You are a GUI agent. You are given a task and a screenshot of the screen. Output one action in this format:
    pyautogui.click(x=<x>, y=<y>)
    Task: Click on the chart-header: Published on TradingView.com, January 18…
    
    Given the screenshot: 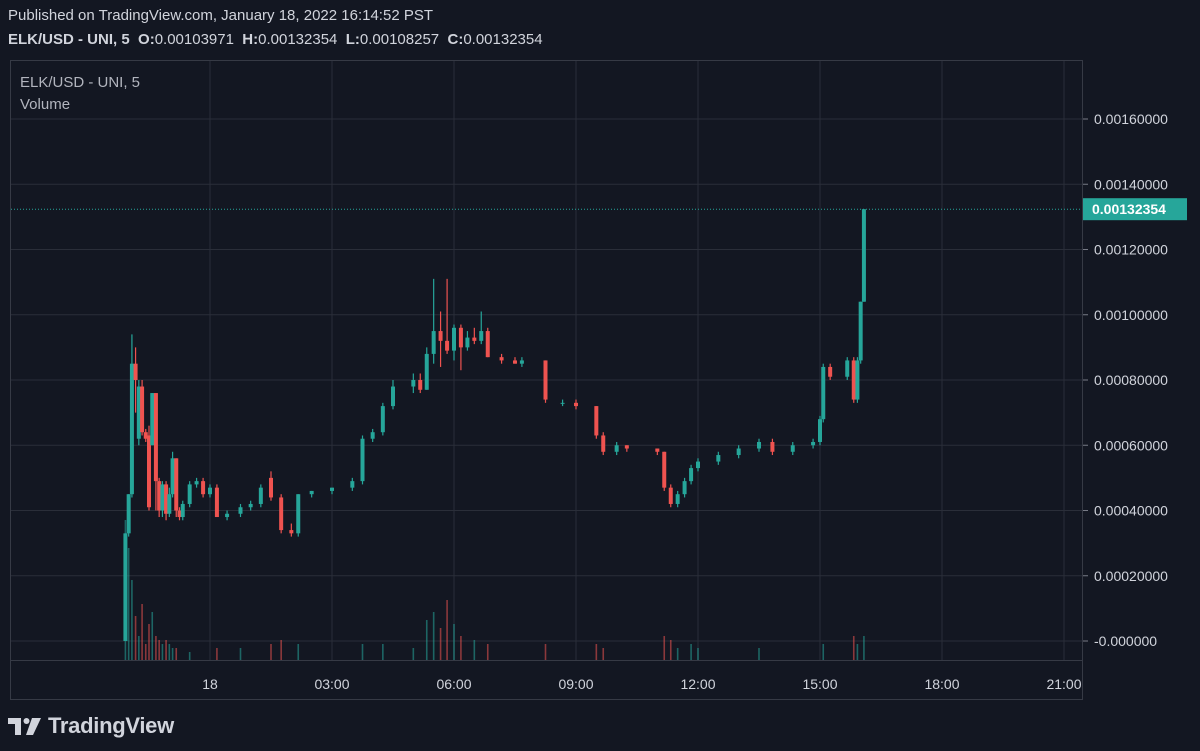 What is the action you would take?
    pyautogui.click(x=600, y=29)
    